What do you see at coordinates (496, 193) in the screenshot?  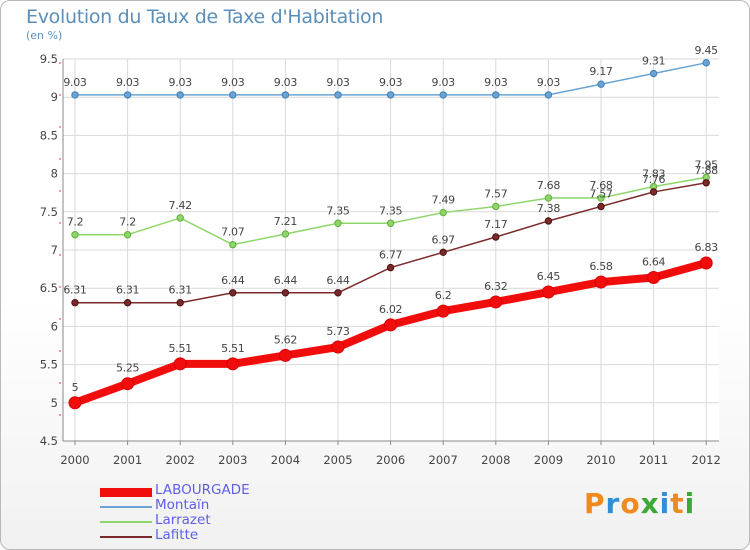 I see `data-label-larrazet: 7.57` at bounding box center [496, 193].